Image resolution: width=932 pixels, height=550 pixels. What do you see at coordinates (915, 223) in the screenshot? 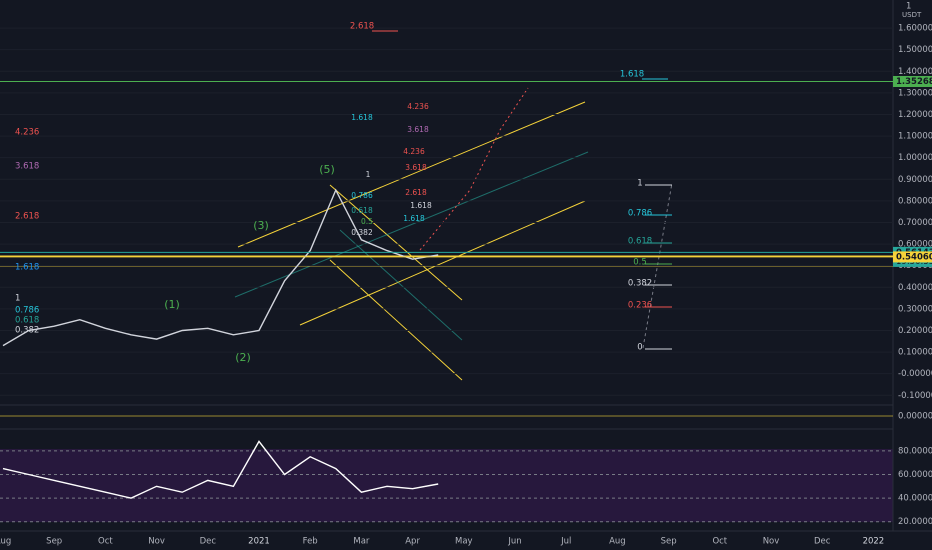
I see `y-tick-label: 0.70000` at bounding box center [915, 223].